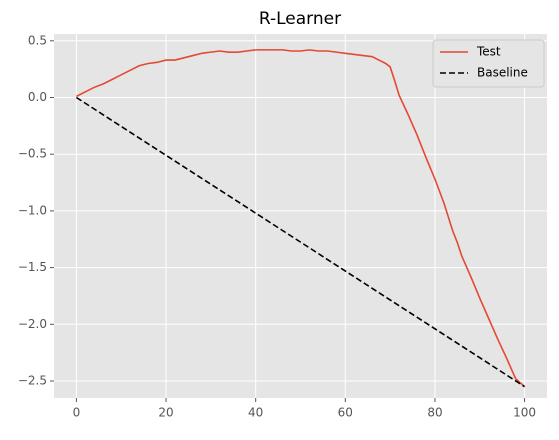 The width and height of the screenshot is (559, 440). Describe the element at coordinates (37, 40) in the screenshot. I see `y-tick-label: 0.5` at that location.